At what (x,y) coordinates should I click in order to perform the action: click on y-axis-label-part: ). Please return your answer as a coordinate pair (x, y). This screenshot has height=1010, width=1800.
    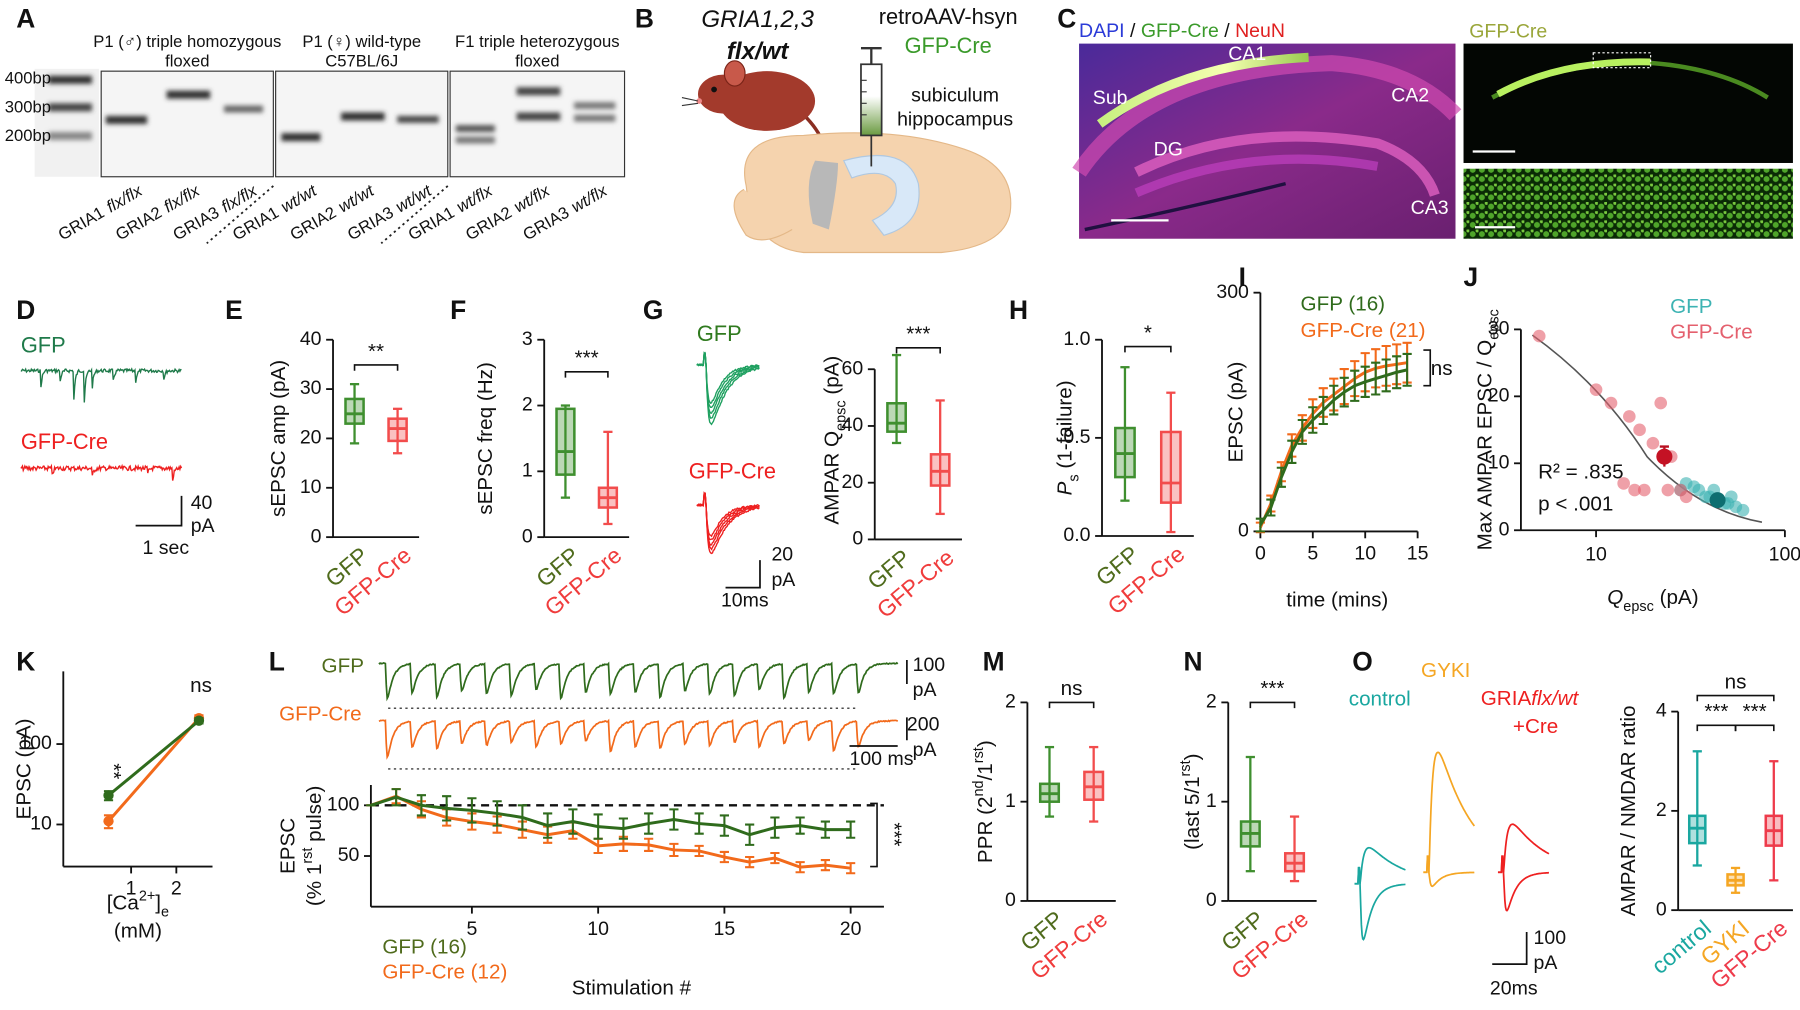
    Looking at the image, I should click on (1192, 757).